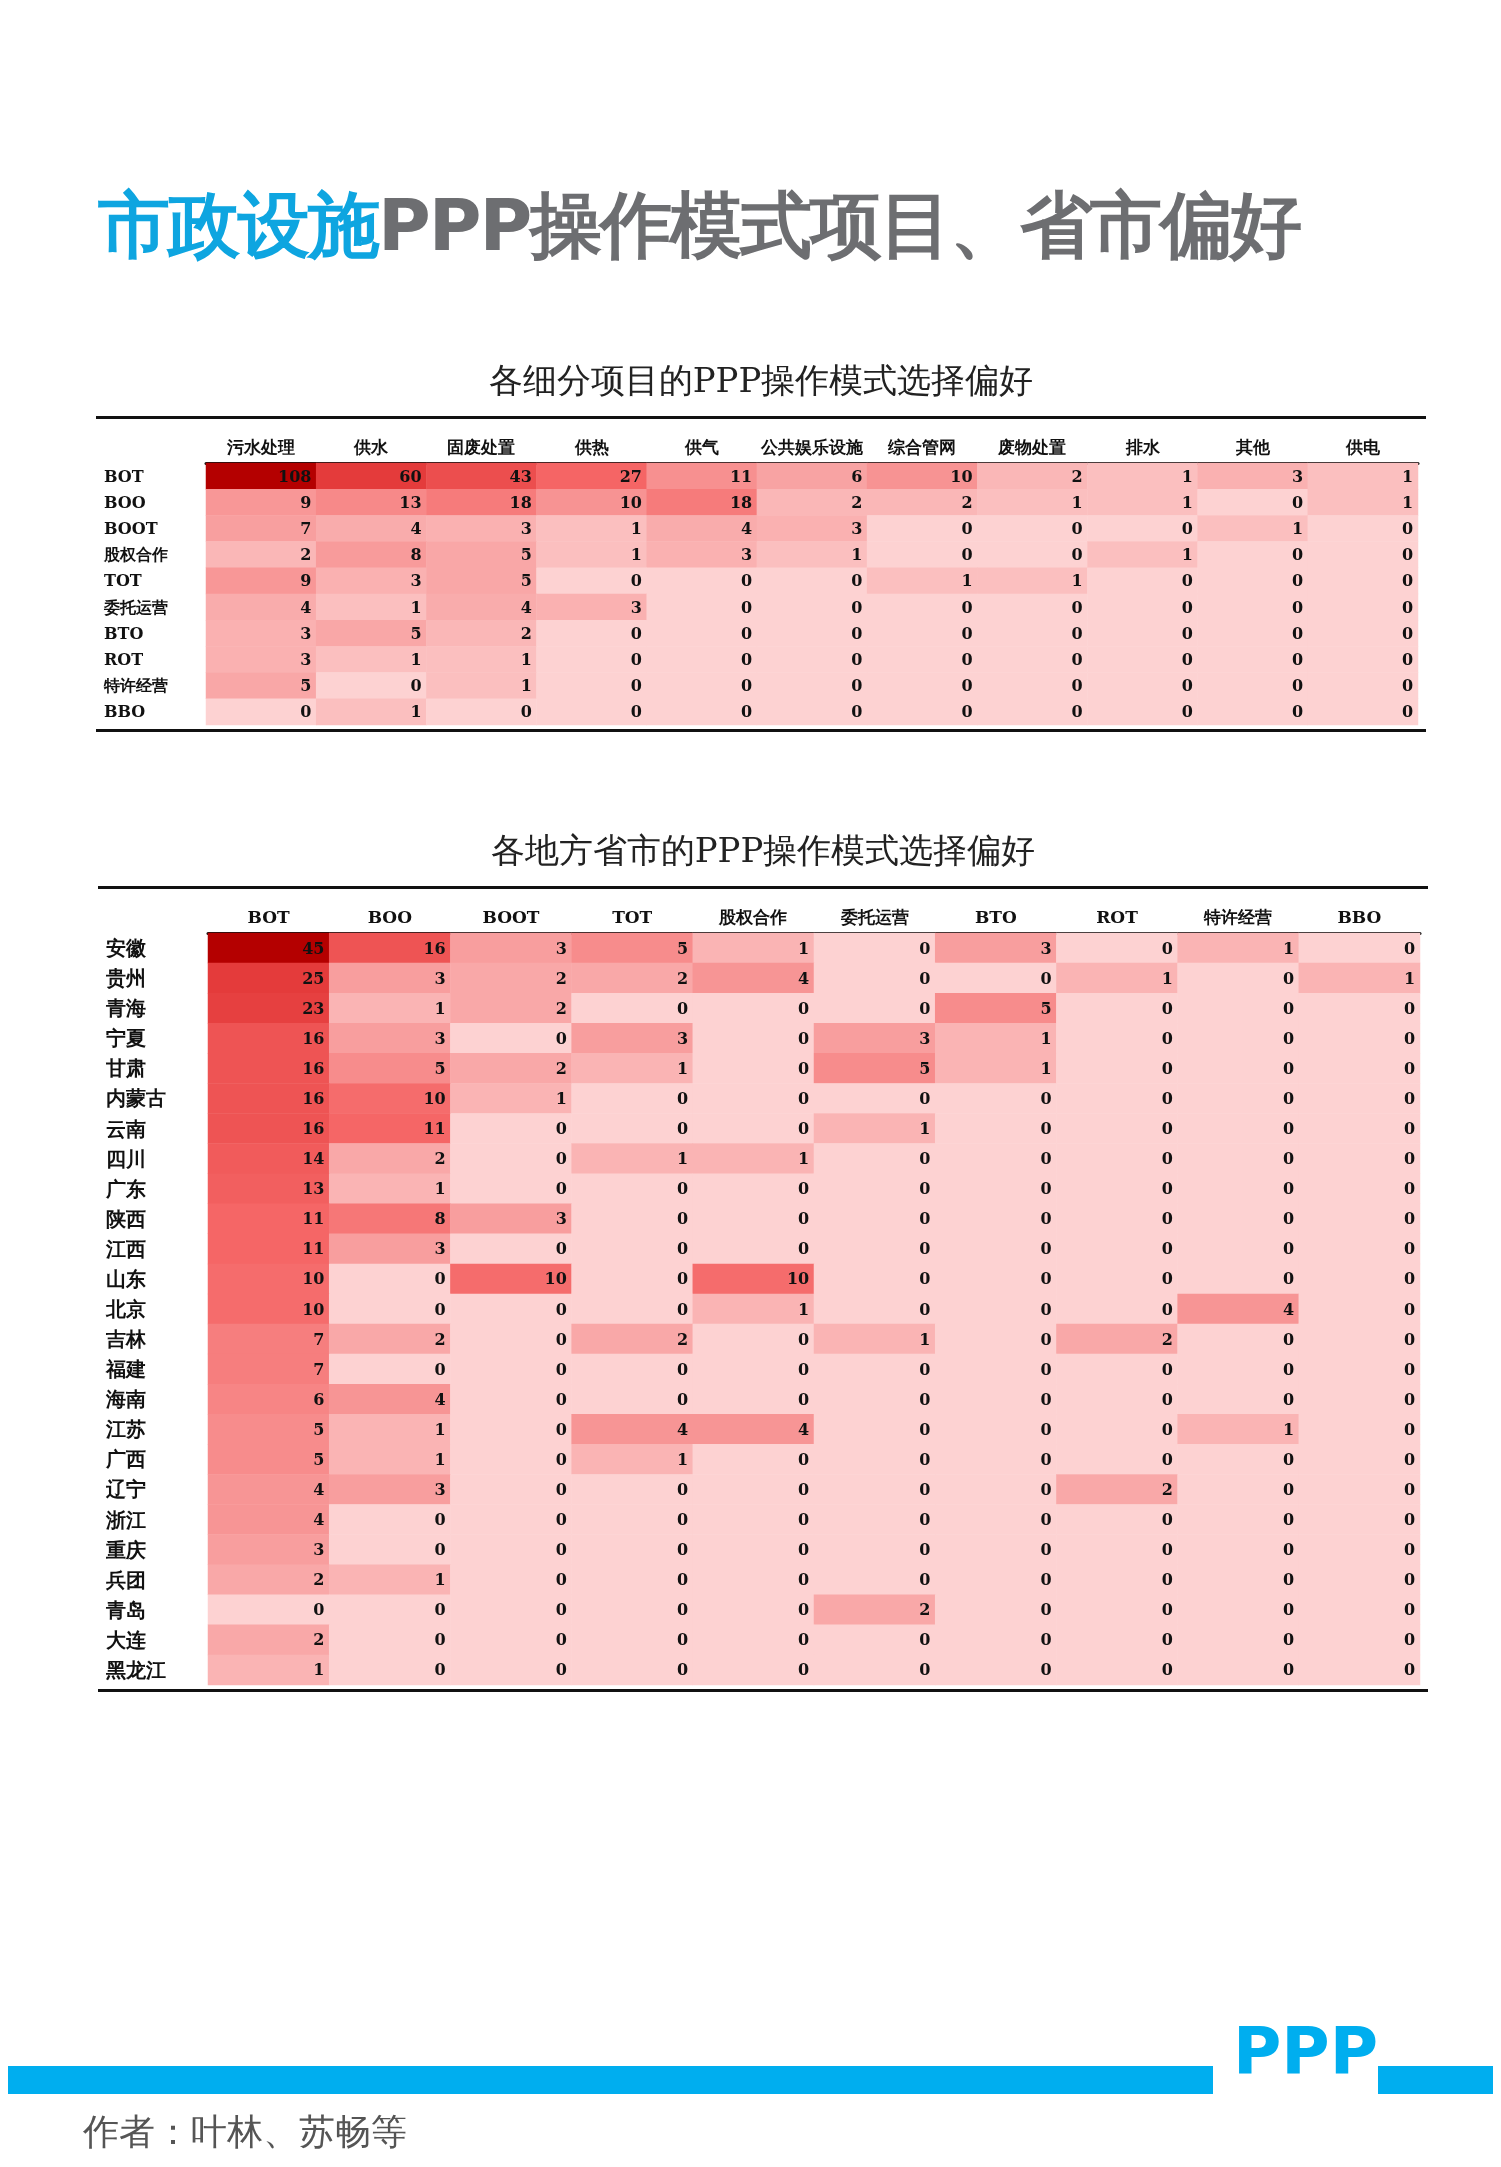 This screenshot has height=2167, width=1501. What do you see at coordinates (125, 1429) in the screenshot?
I see `y-tick-label: 江苏` at bounding box center [125, 1429].